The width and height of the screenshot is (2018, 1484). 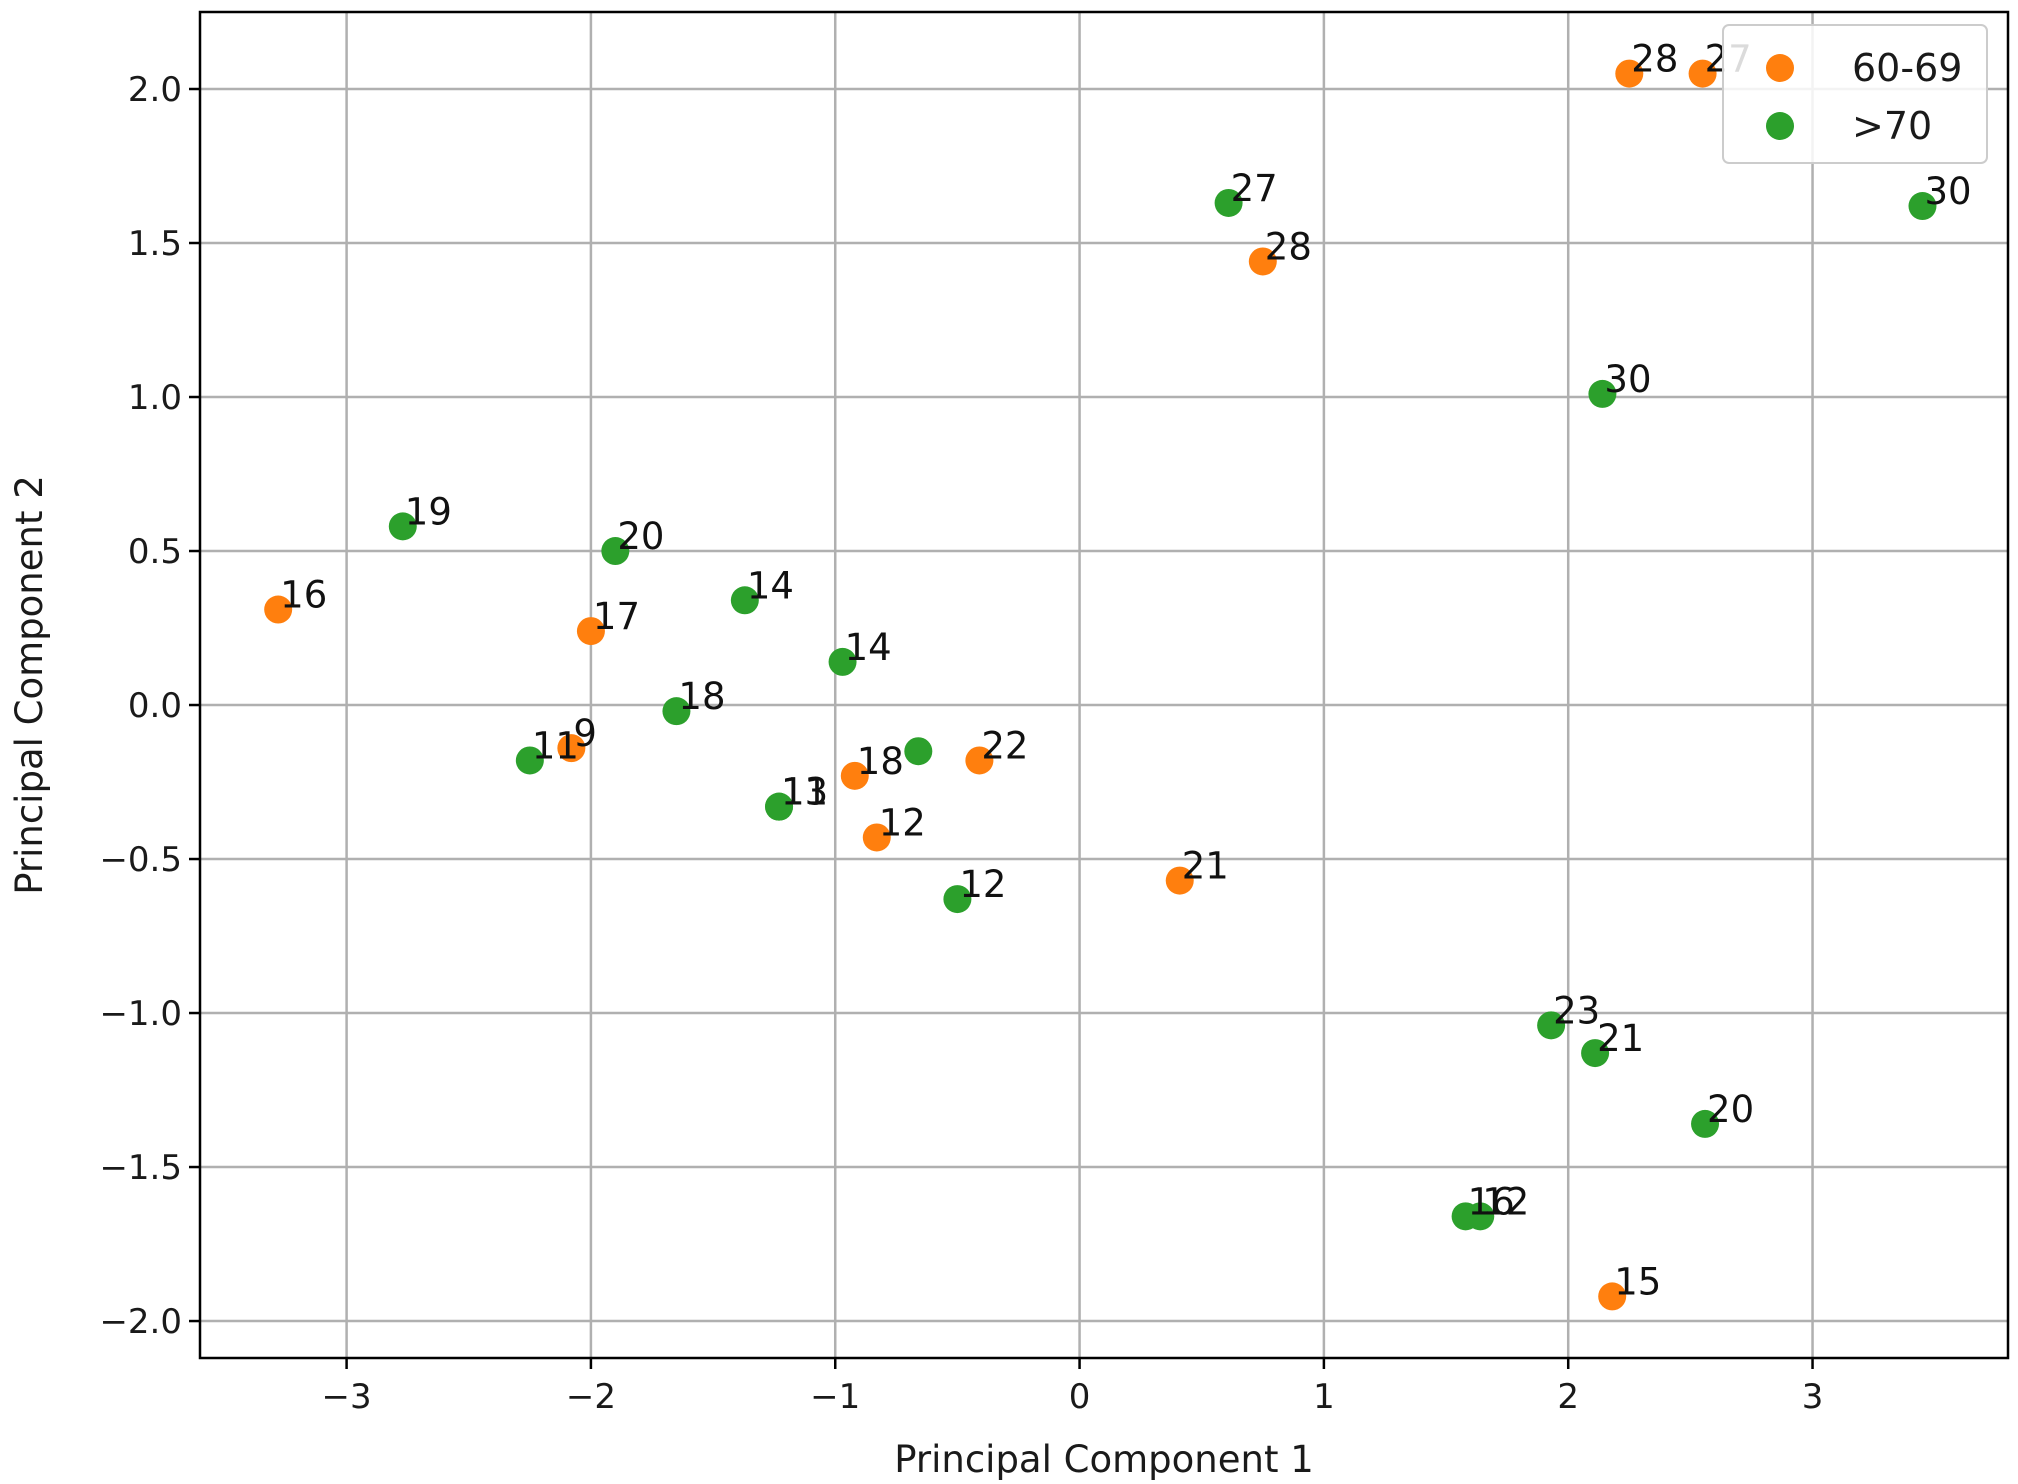 What do you see at coordinates (155, 552) in the screenshot?
I see `y-tick-label: 0.5` at bounding box center [155, 552].